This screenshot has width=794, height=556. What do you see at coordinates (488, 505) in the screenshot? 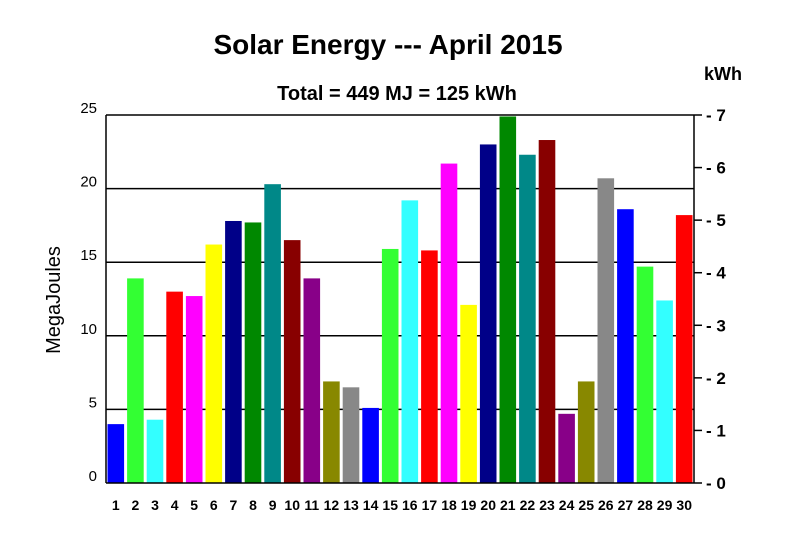
I see `x-tick-label: 20` at bounding box center [488, 505].